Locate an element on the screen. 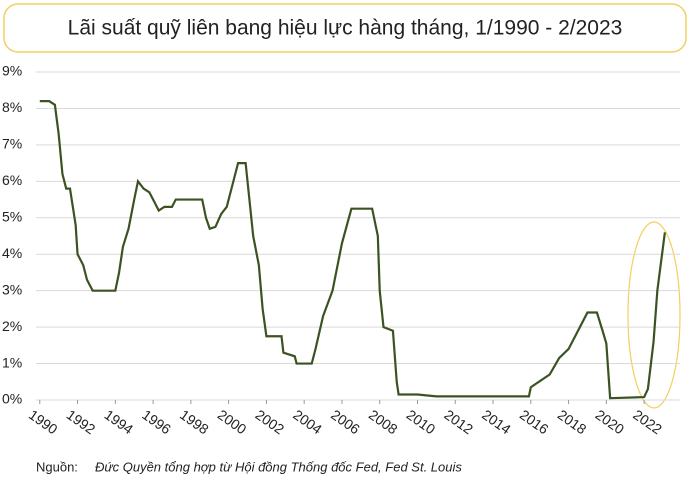  y-tick-label: 8% is located at coordinates (12, 107).